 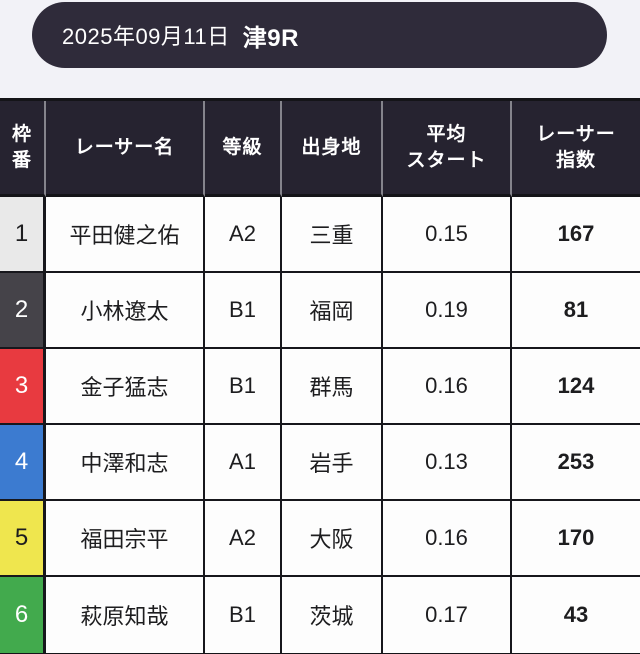 What do you see at coordinates (332, 387) in the screenshot?
I see `origin-cell: 群馬` at bounding box center [332, 387].